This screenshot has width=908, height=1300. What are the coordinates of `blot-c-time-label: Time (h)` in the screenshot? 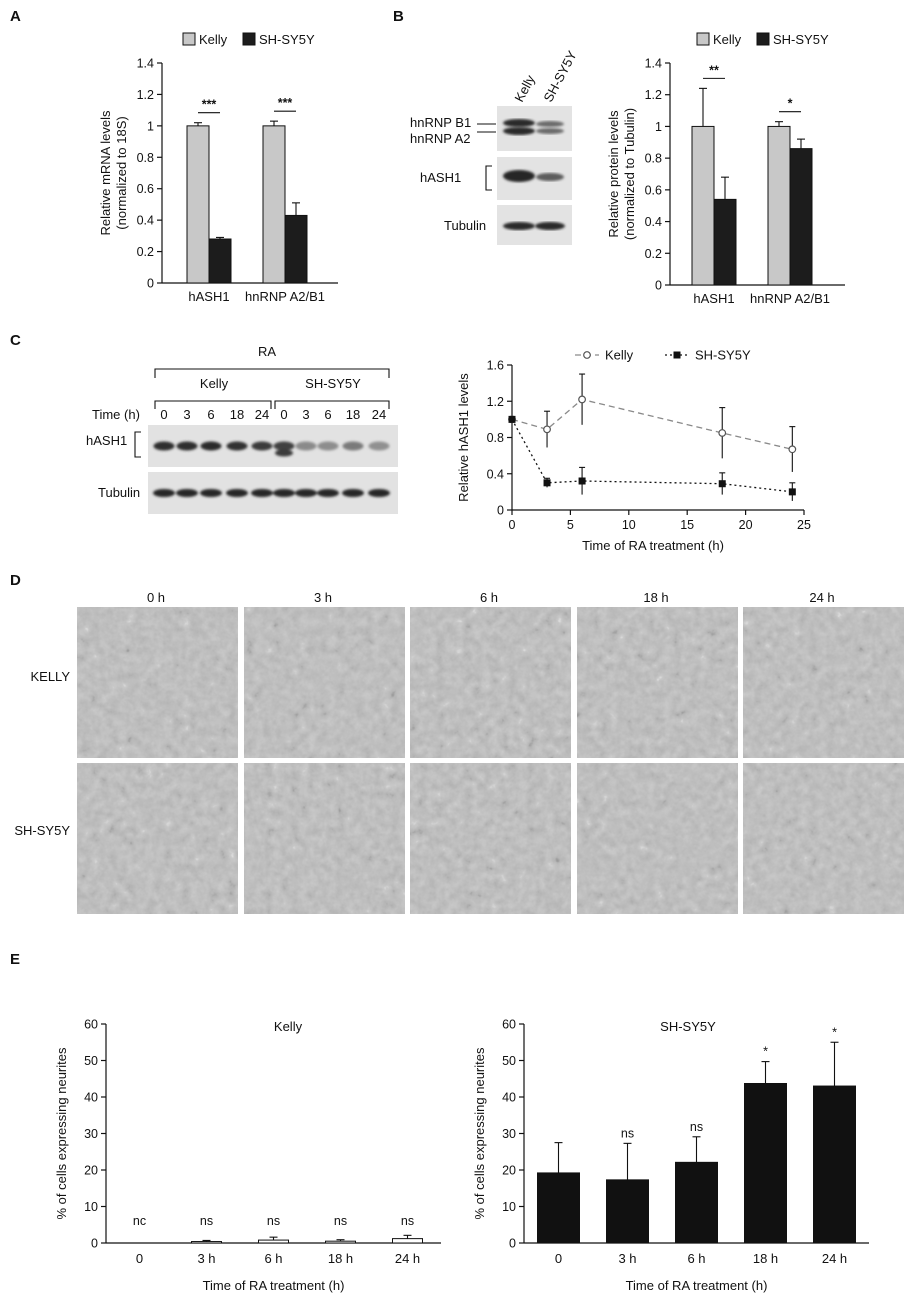 It's located at (116, 414).